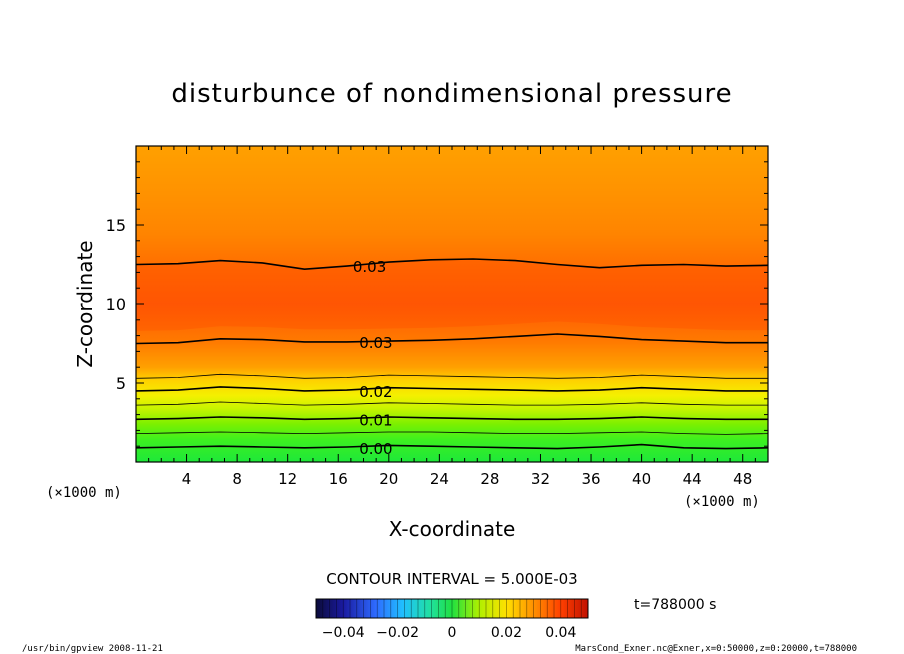 The image size is (904, 654). Describe the element at coordinates (451, 94) in the screenshot. I see `chart-title: disturbunce of nondimensional pressure` at that location.